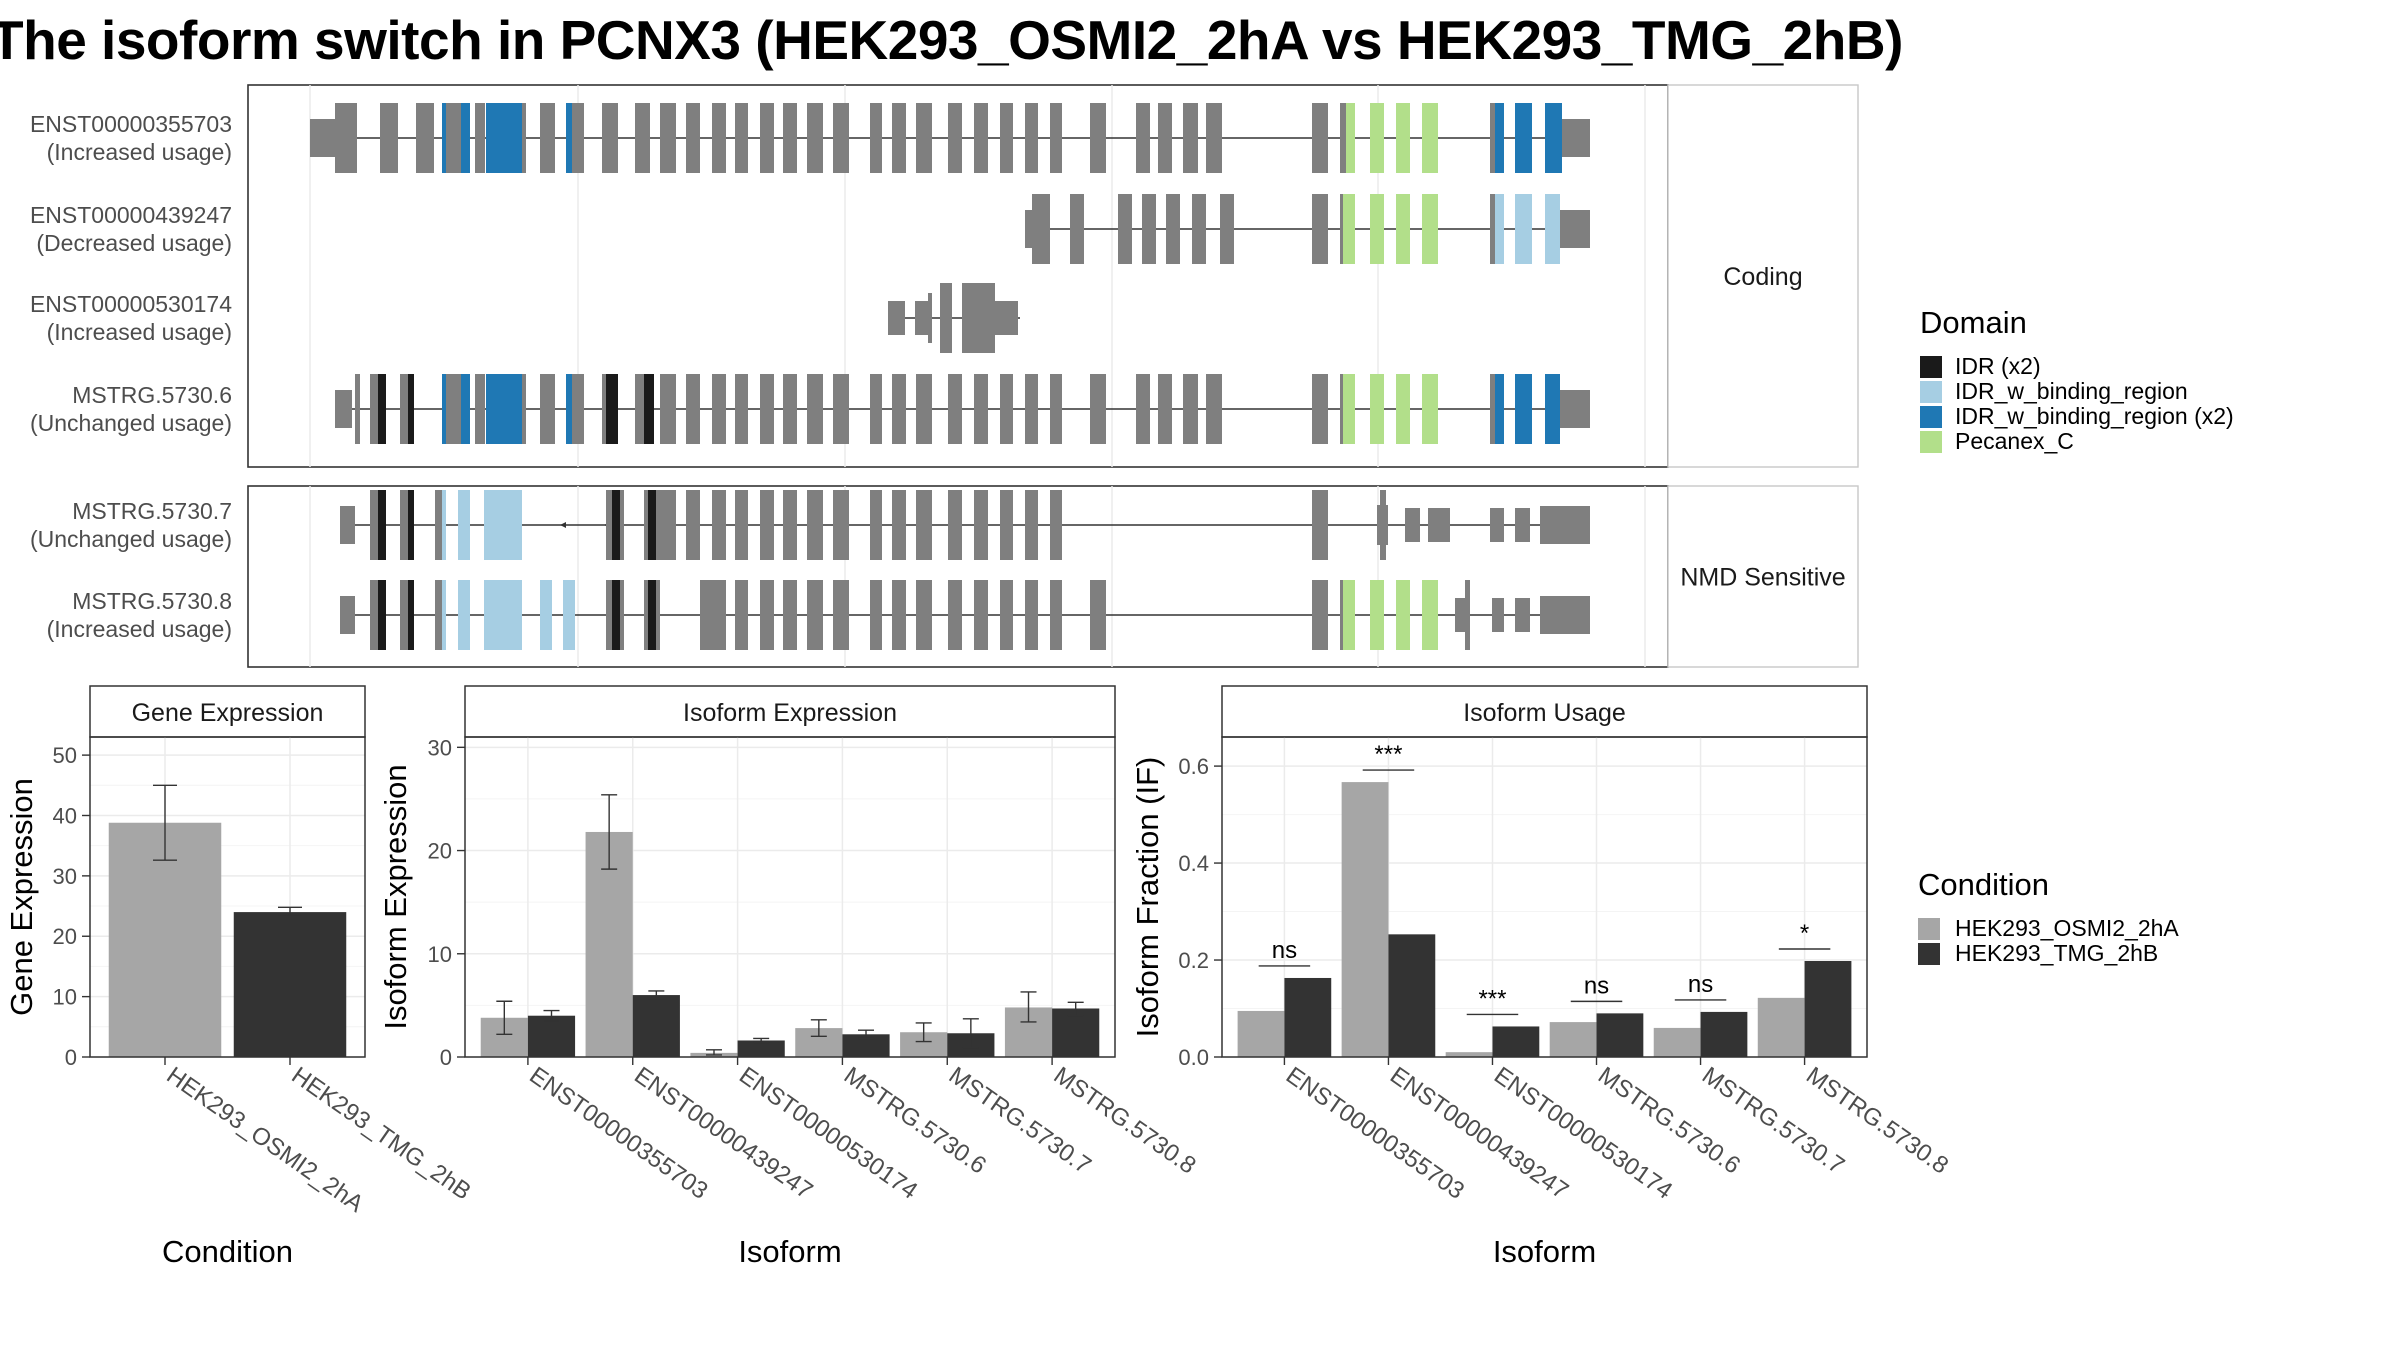 Image resolution: width=2400 pixels, height=1350 pixels. I want to click on transcript-id-label: MSTRG.5730.7, so click(152, 511).